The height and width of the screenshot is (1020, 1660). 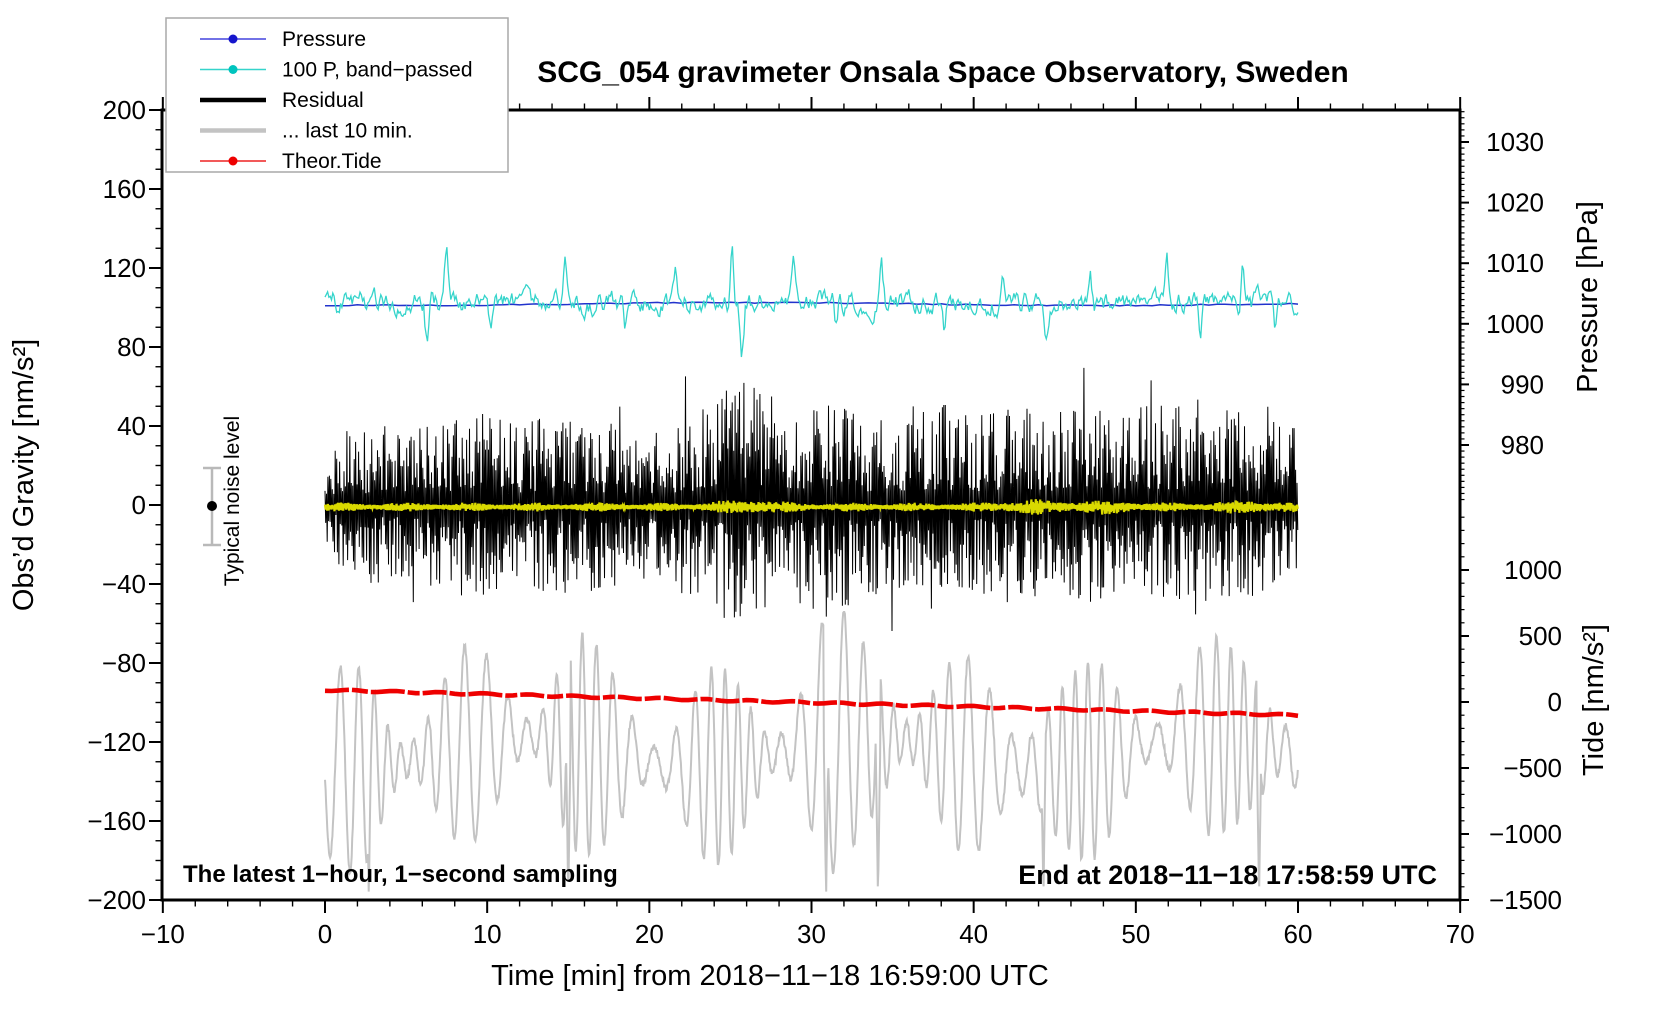 What do you see at coordinates (1515, 263) in the screenshot?
I see `pressure-tick-label: 1010` at bounding box center [1515, 263].